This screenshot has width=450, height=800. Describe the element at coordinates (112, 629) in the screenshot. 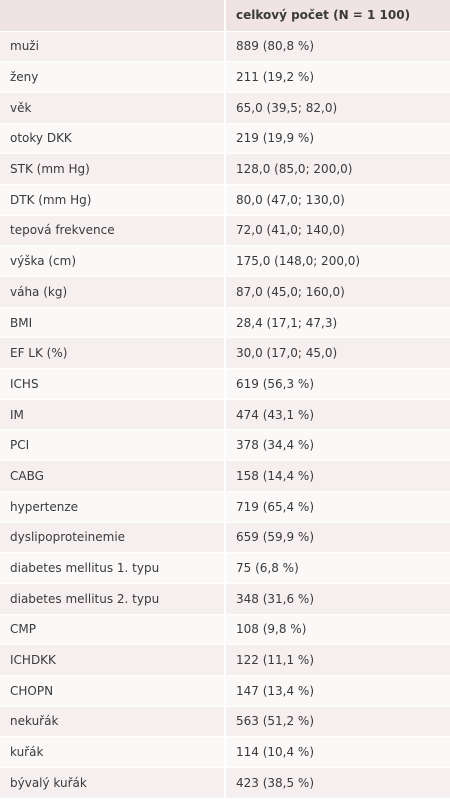

I see `row-label: CMP` at that location.